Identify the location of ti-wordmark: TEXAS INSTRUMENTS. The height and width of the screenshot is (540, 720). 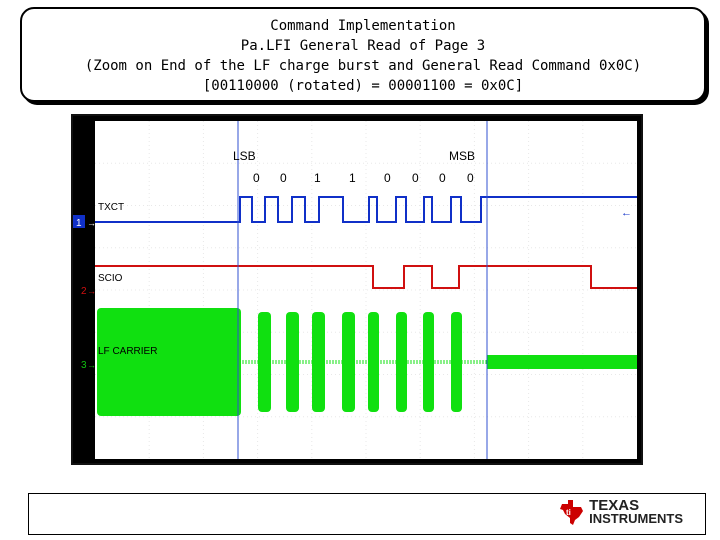
(636, 511).